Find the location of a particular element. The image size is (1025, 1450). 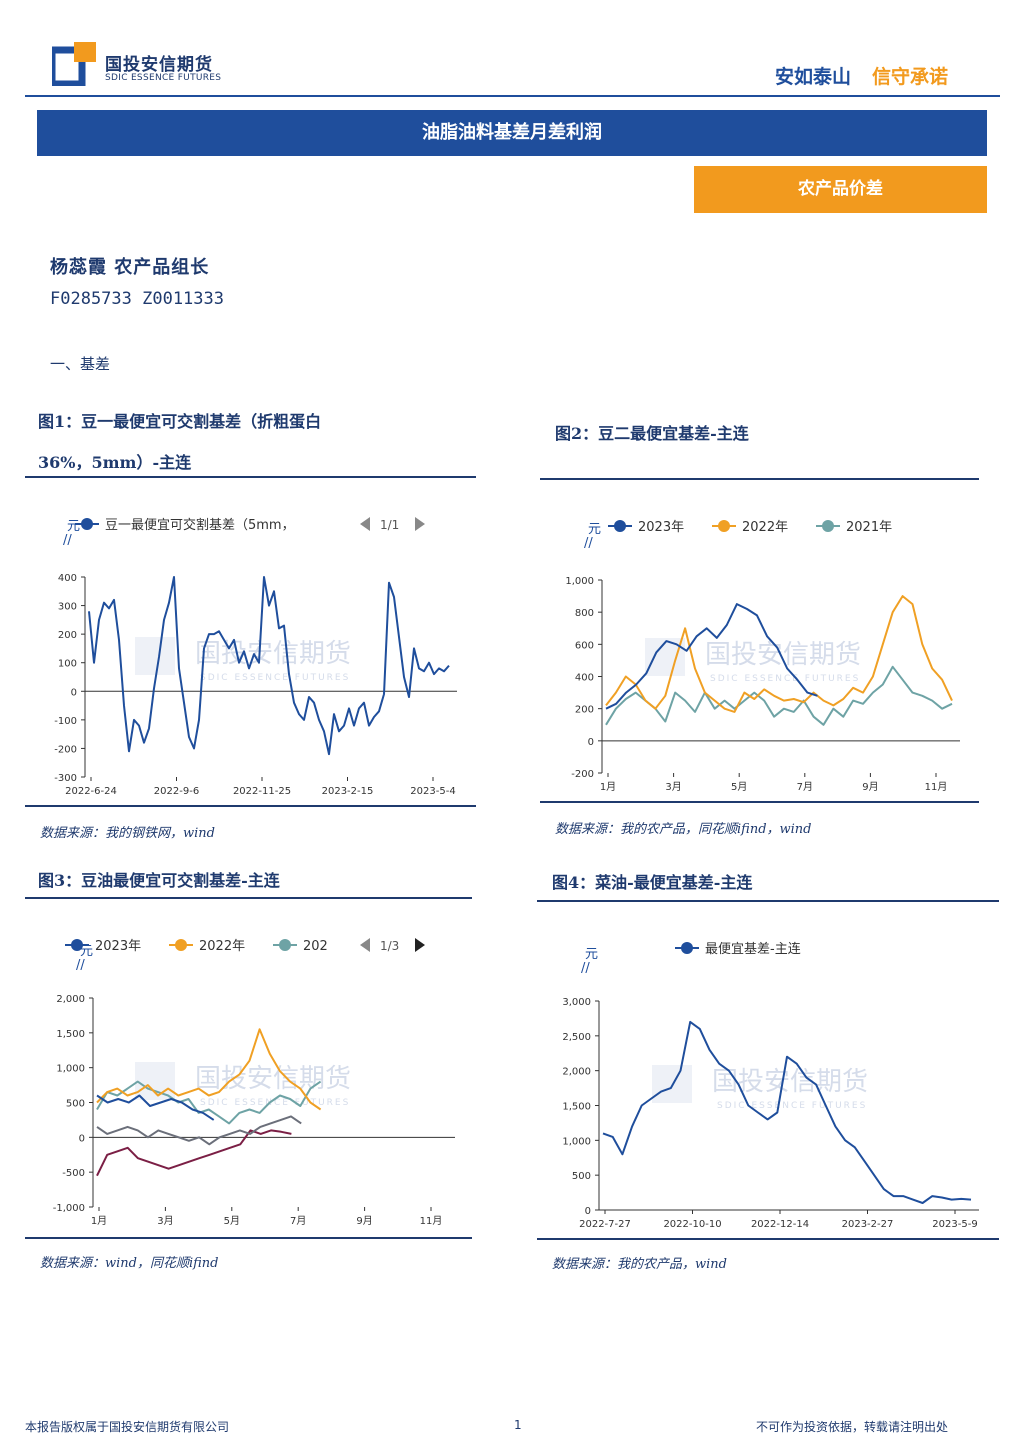

figure-1-source: 数据来源：我的钢铁网，wind is located at coordinates (127, 833).